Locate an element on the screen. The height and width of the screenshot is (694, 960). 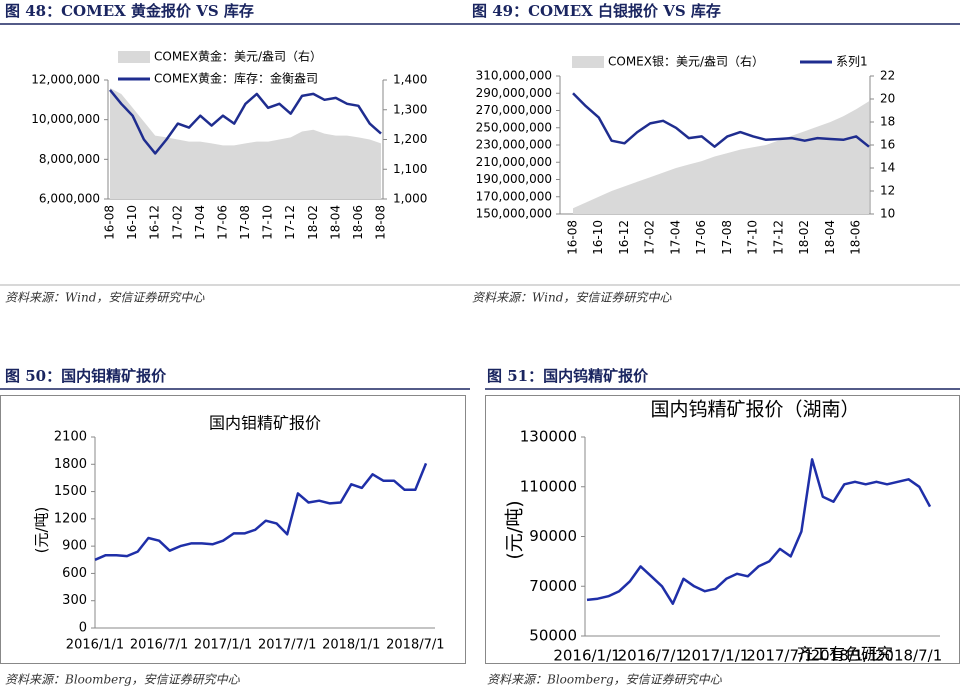
y-tick-label: 8,000,000 is located at coordinates (69, 159).